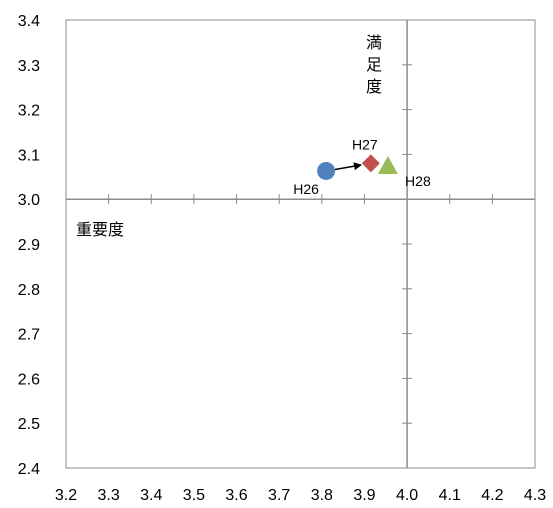  What do you see at coordinates (29, 21) in the screenshot?
I see `y-tick-label: 3.4` at bounding box center [29, 21].